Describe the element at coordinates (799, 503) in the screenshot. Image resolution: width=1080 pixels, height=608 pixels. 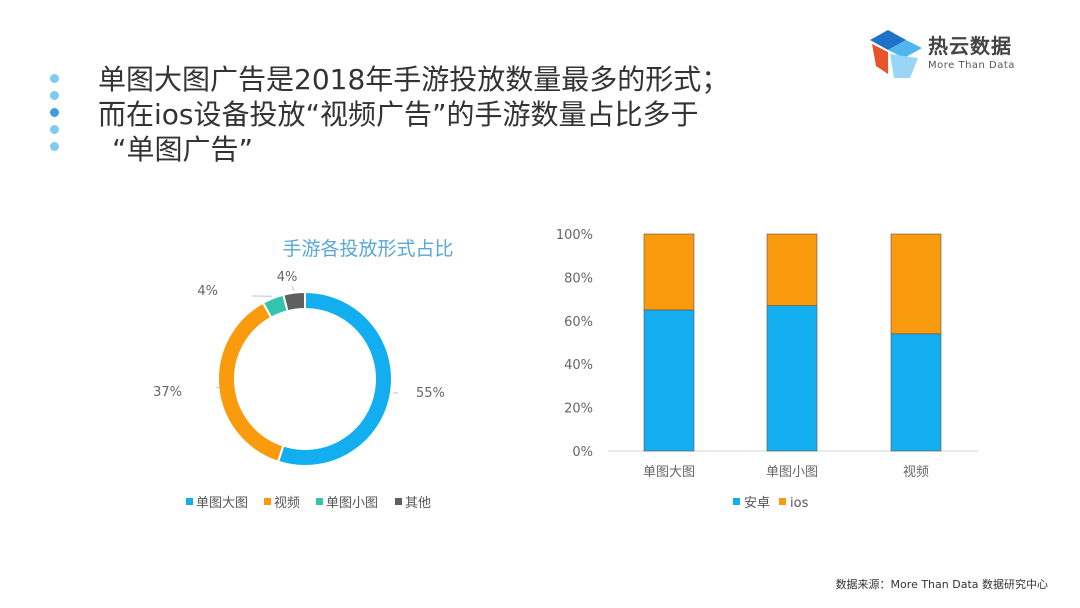
I see `bar-legend-label: ios` at that location.